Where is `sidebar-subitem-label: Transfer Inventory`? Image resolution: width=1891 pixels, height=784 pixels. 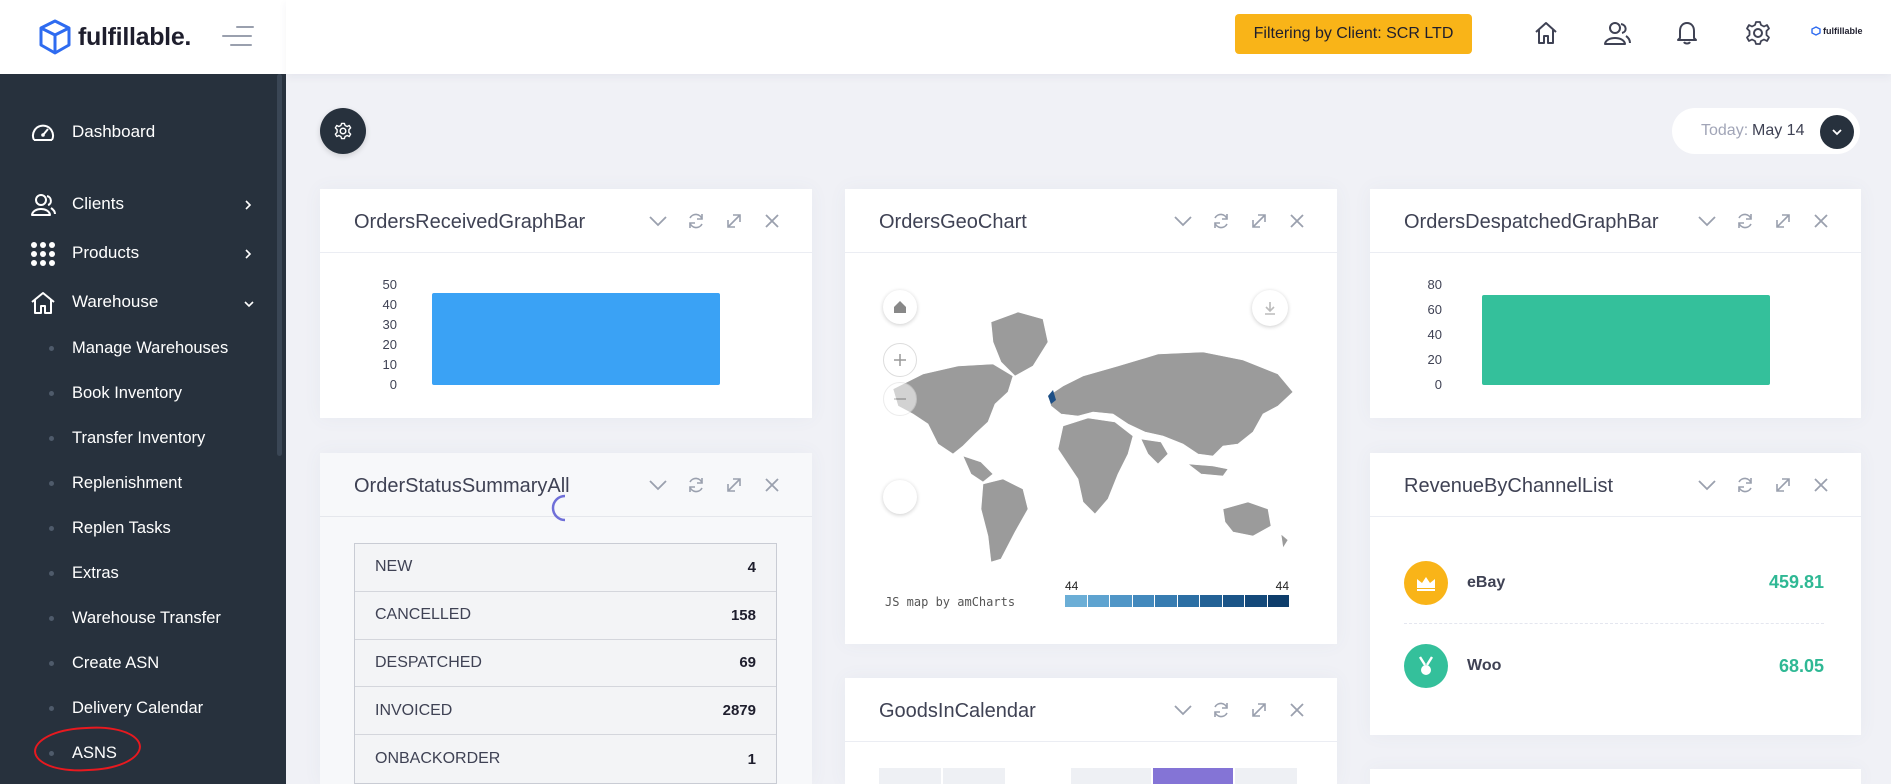 sidebar-subitem-label: Transfer Inventory is located at coordinates (139, 437).